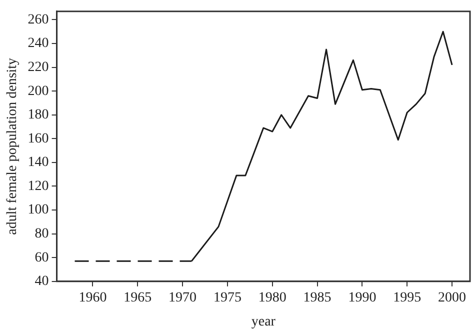 This screenshot has width=474, height=336. What do you see at coordinates (272, 298) in the screenshot?
I see `x-tick-label: 1980` at bounding box center [272, 298].